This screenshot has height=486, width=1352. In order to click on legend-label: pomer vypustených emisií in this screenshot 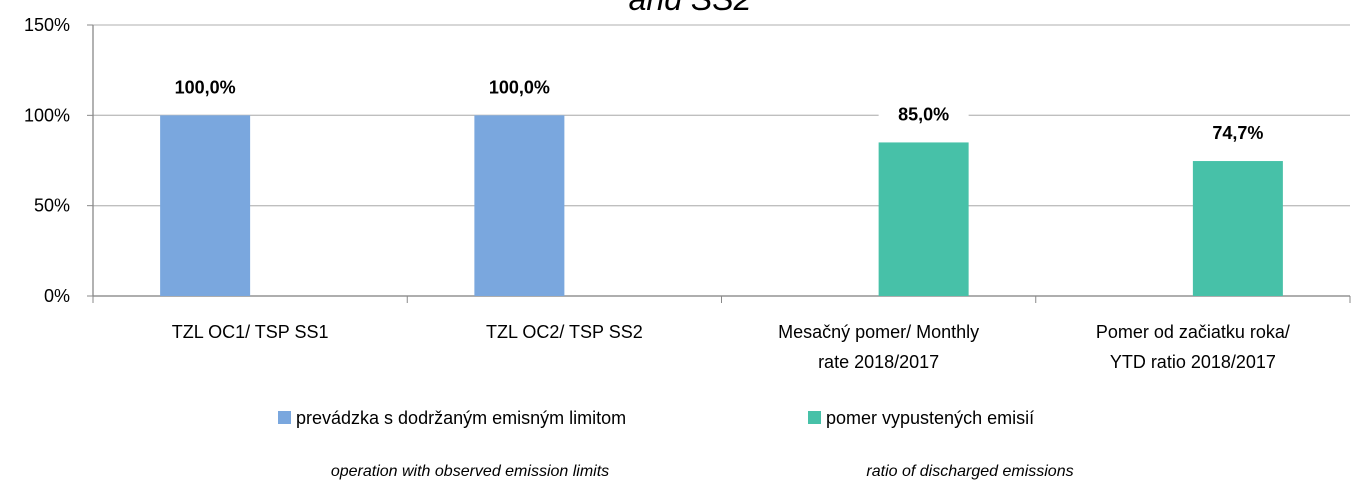, I will do `click(930, 418)`.